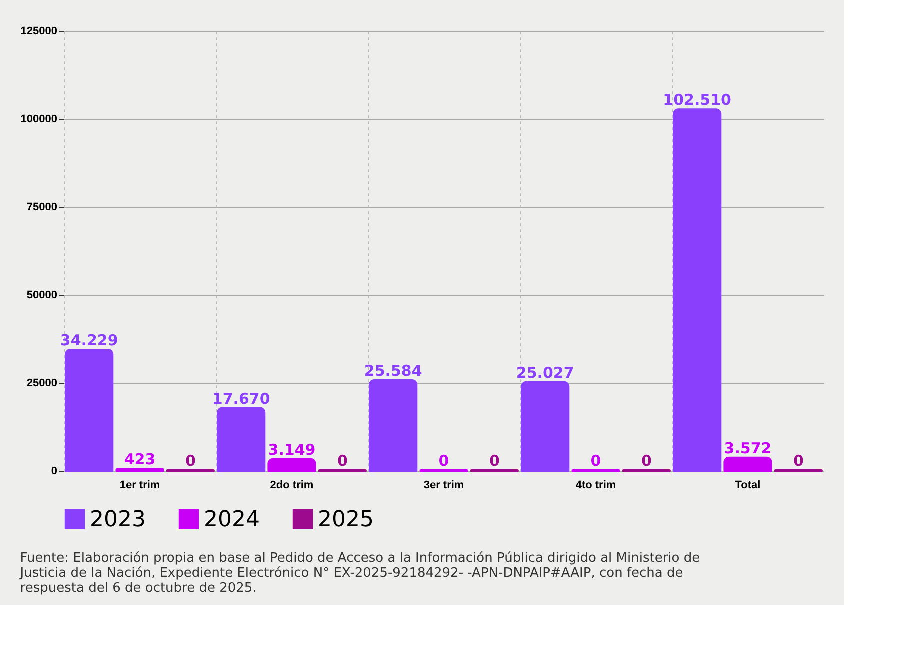 This screenshot has height=666, width=909. Describe the element at coordinates (748, 448) in the screenshot. I see `data-label: 3.572` at that location.